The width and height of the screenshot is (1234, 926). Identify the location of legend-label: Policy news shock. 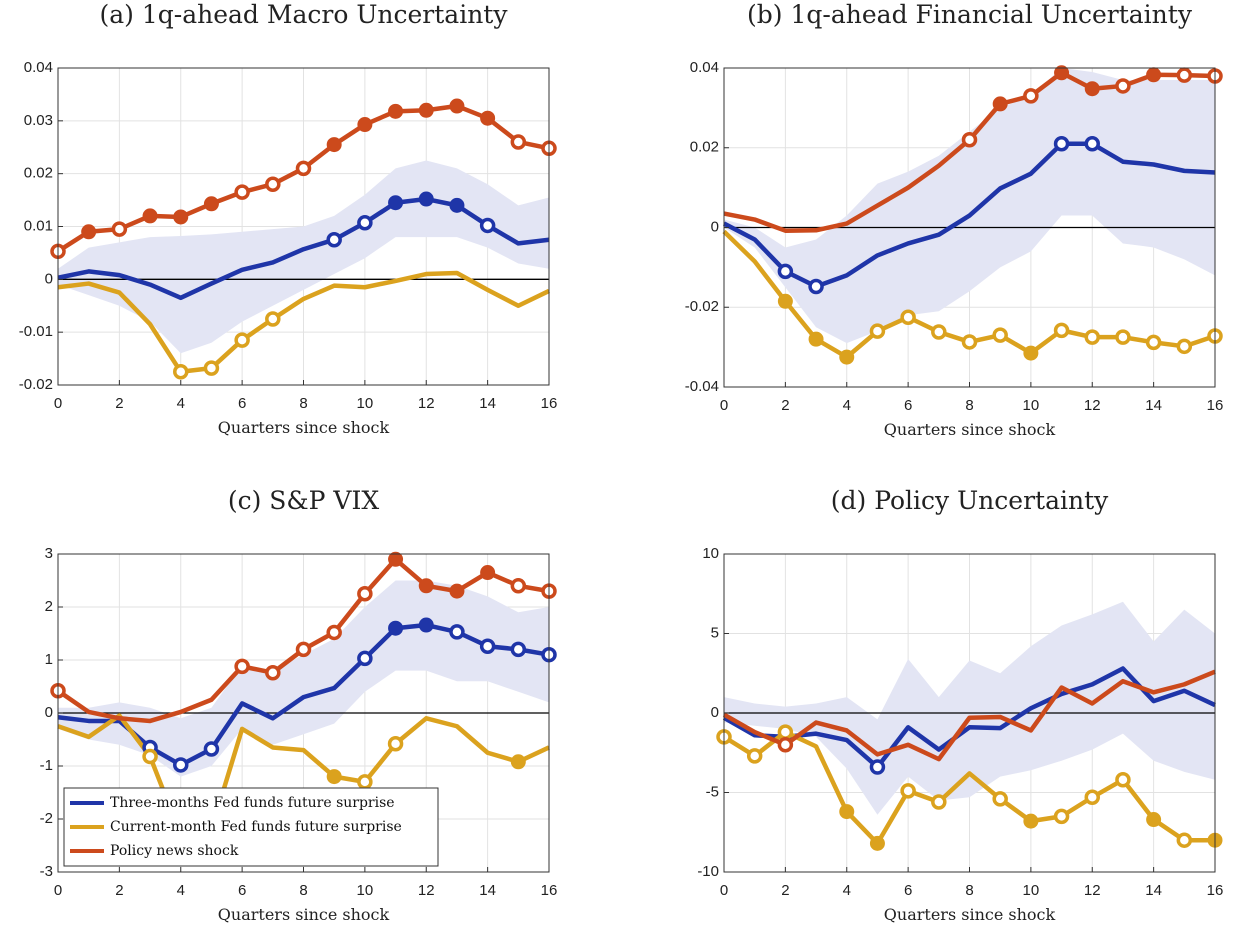
(174, 851).